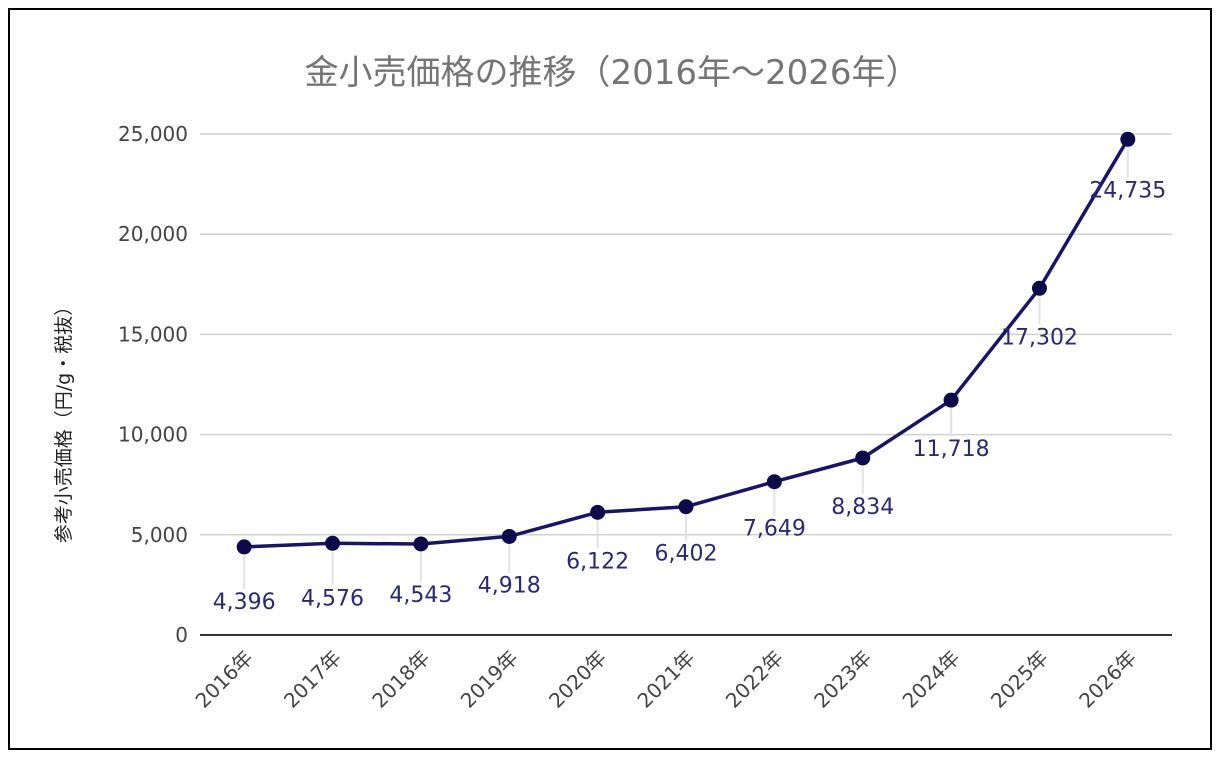  Describe the element at coordinates (1019, 679) in the screenshot. I see `x-tick-label: 2025年` at that location.